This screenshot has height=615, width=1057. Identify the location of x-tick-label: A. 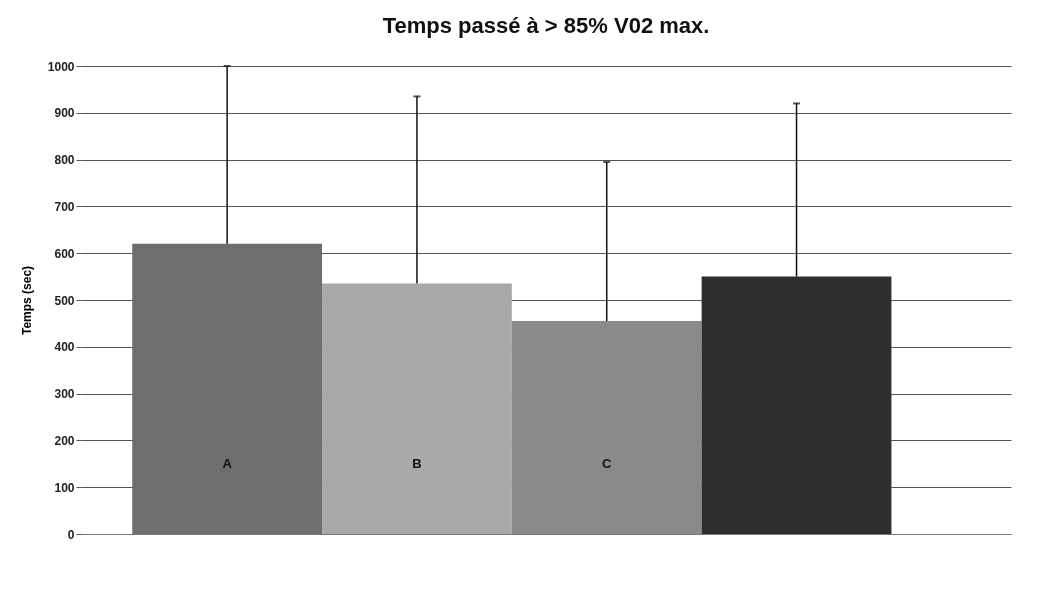
(227, 463).